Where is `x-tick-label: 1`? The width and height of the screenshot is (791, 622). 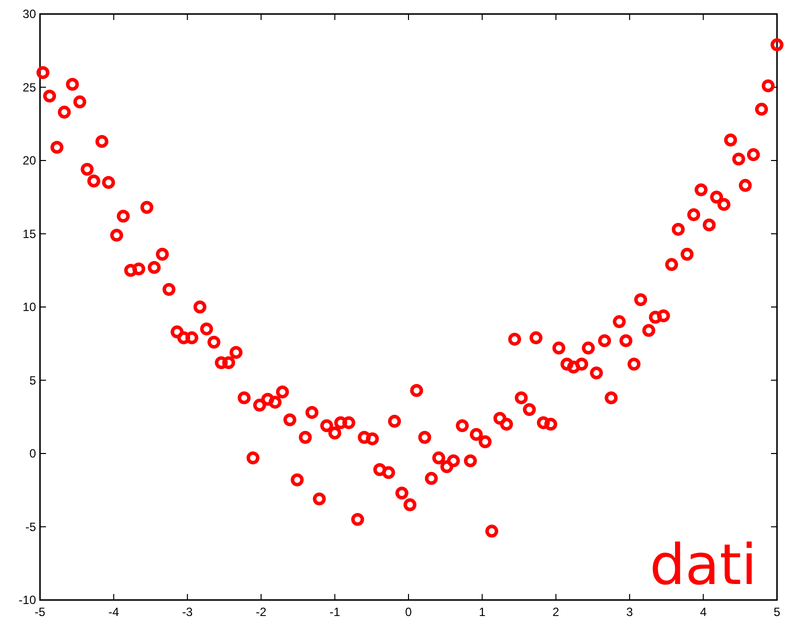 x-tick-label: 1 is located at coordinates (482, 612).